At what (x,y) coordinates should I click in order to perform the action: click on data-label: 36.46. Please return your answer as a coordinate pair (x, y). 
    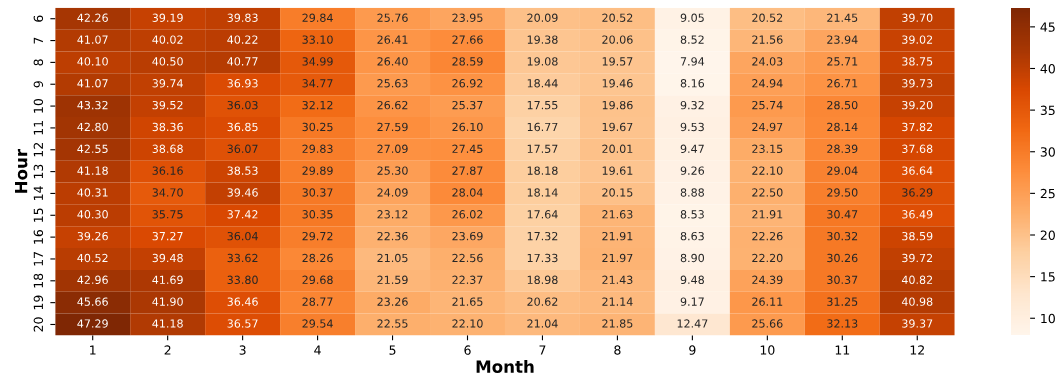
    Looking at the image, I should click on (242, 301).